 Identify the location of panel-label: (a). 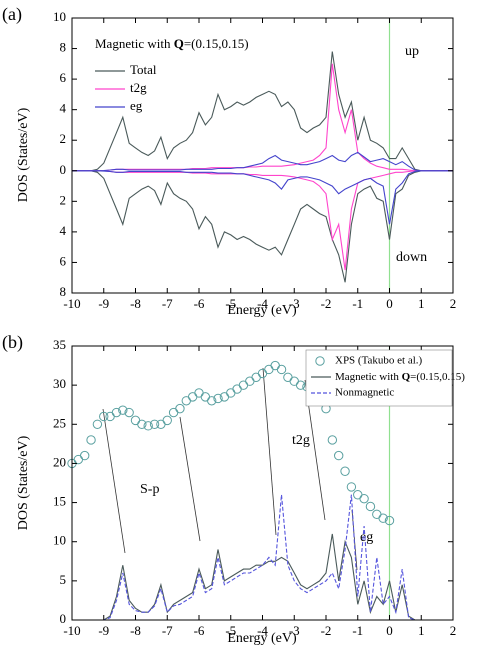
(12, 14).